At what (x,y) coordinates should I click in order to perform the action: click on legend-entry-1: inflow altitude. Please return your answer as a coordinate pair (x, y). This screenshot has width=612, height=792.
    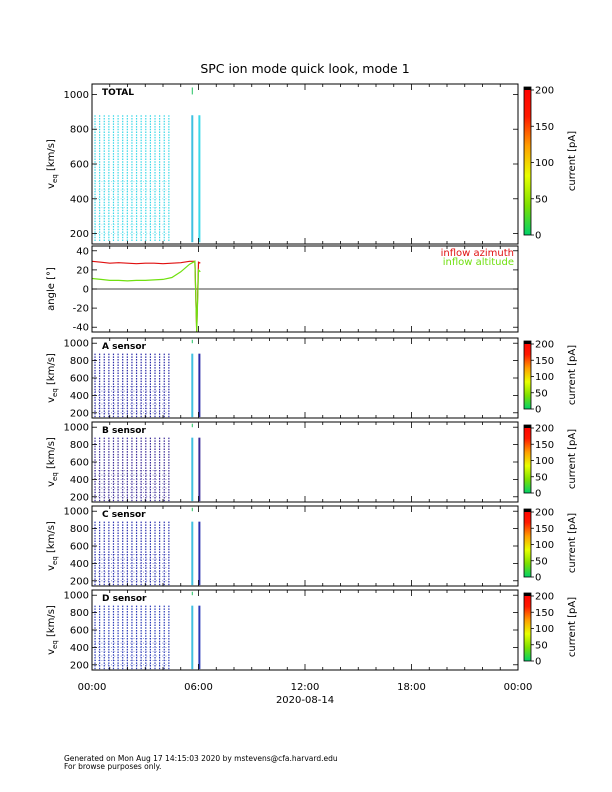
    Looking at the image, I should click on (478, 262).